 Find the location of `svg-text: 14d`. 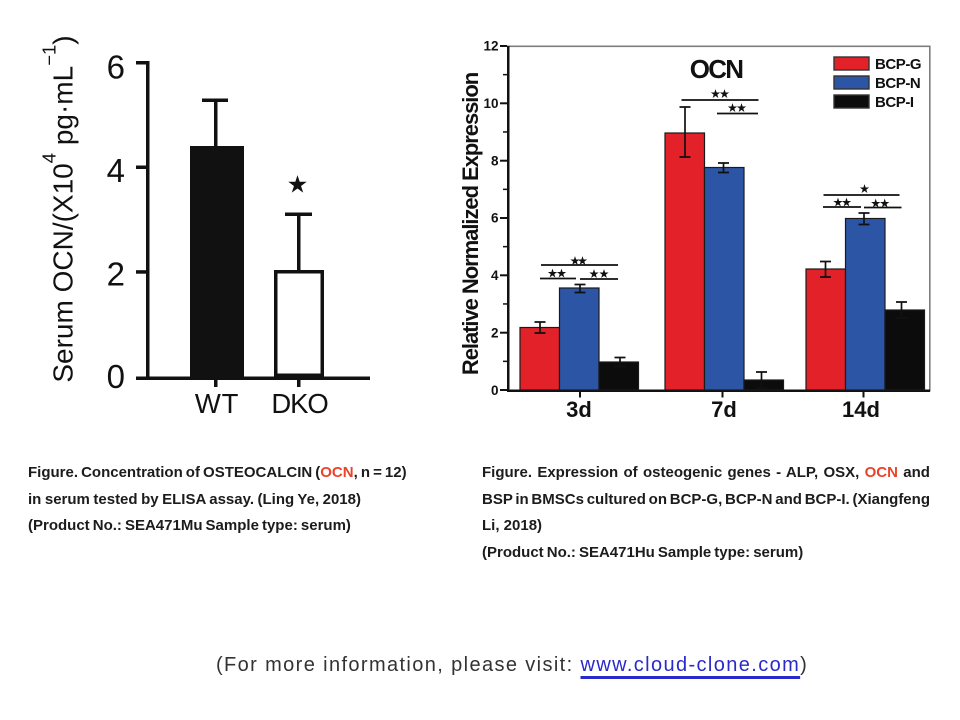

svg-text: 14d is located at coordinates (861, 409).